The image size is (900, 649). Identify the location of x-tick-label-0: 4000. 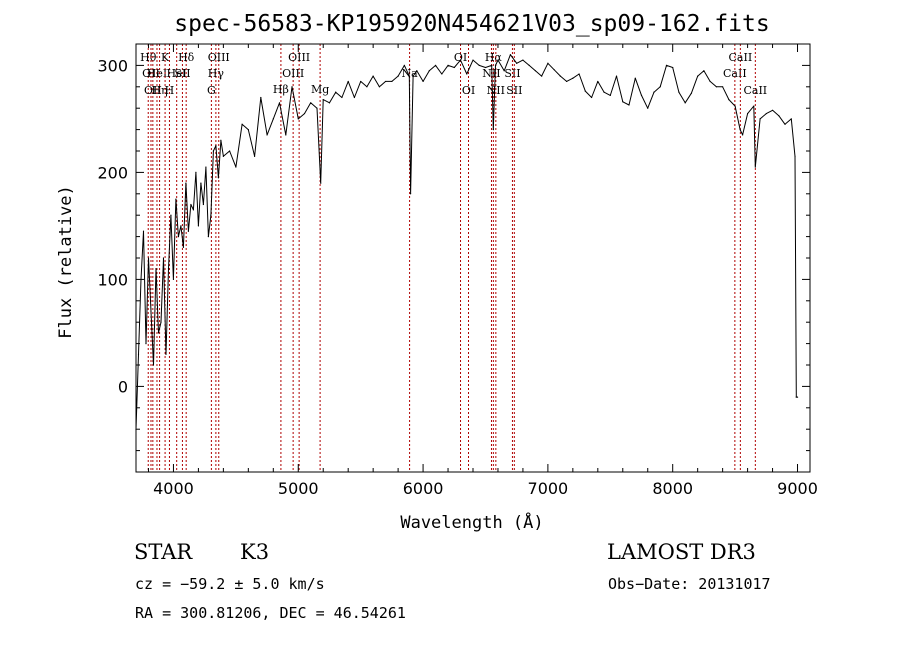
(173, 488).